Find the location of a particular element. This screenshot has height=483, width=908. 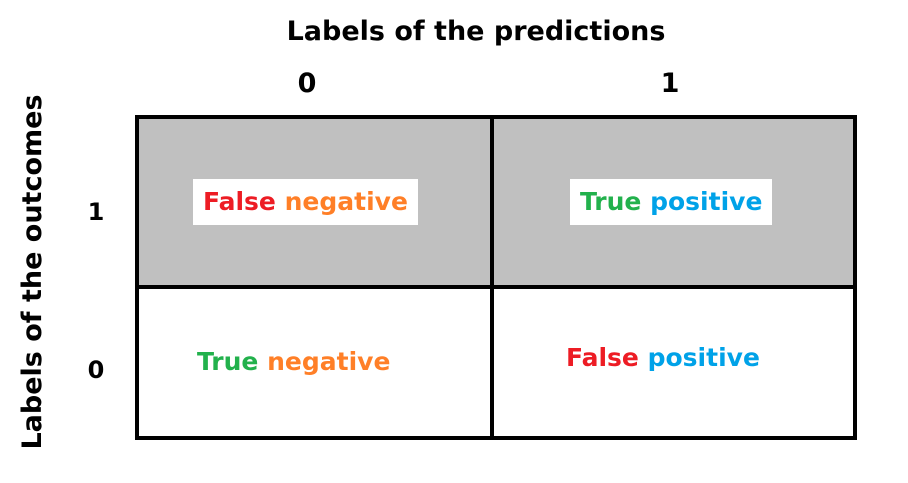

false-negative-label: False negative is located at coordinates (305, 202).